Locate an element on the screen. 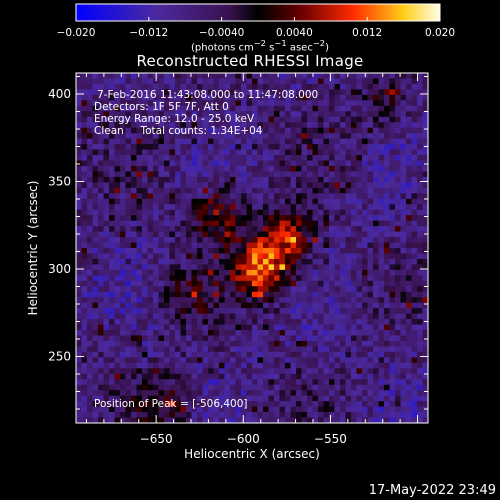 The height and width of the screenshot is (500, 500). x-tick-label: −650 is located at coordinates (156, 439).